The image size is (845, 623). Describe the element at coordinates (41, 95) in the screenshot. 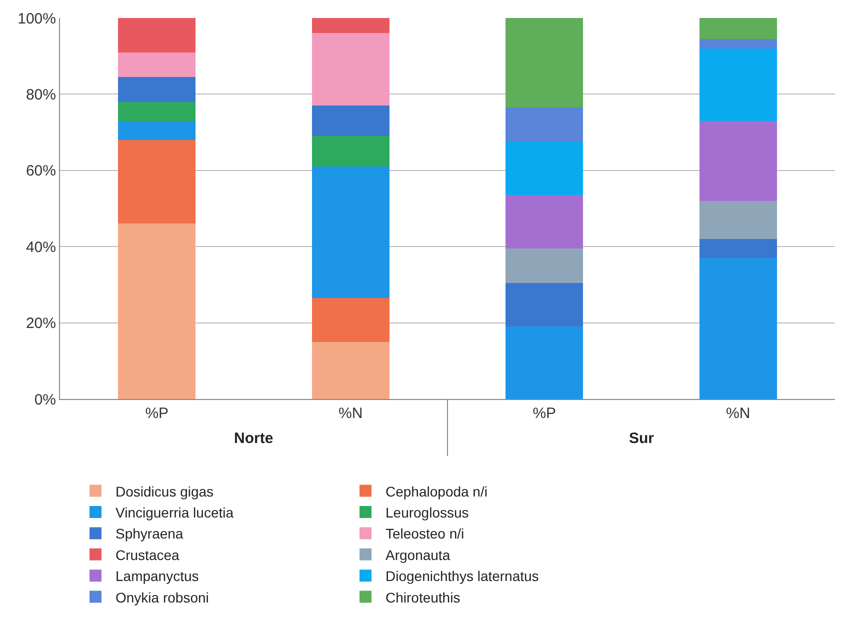

I see `y-tick-label: 80%` at that location.